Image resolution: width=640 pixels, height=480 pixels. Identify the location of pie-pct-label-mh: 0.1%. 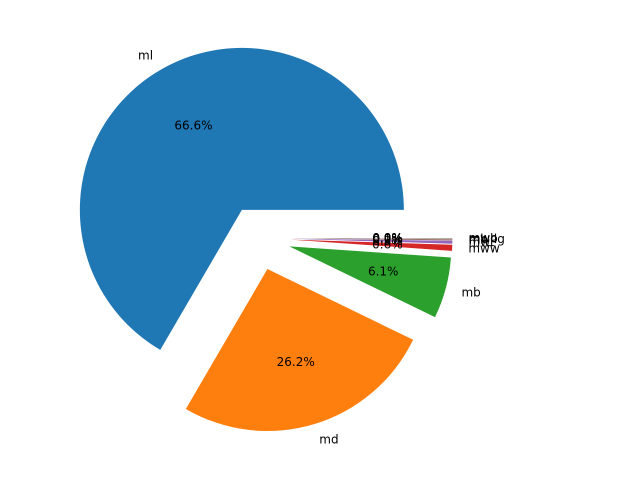
(387, 239).